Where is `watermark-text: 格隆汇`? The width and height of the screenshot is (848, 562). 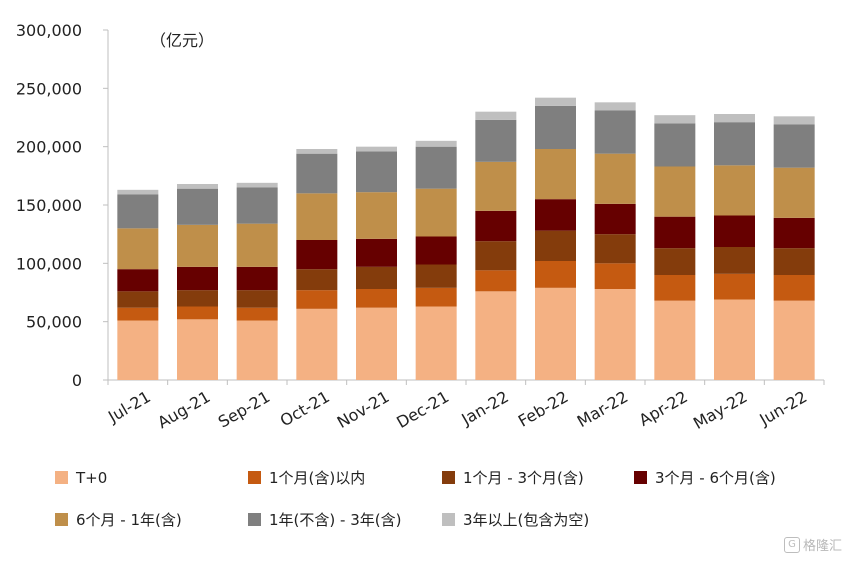 watermark-text: 格隆汇 is located at coordinates (822, 546).